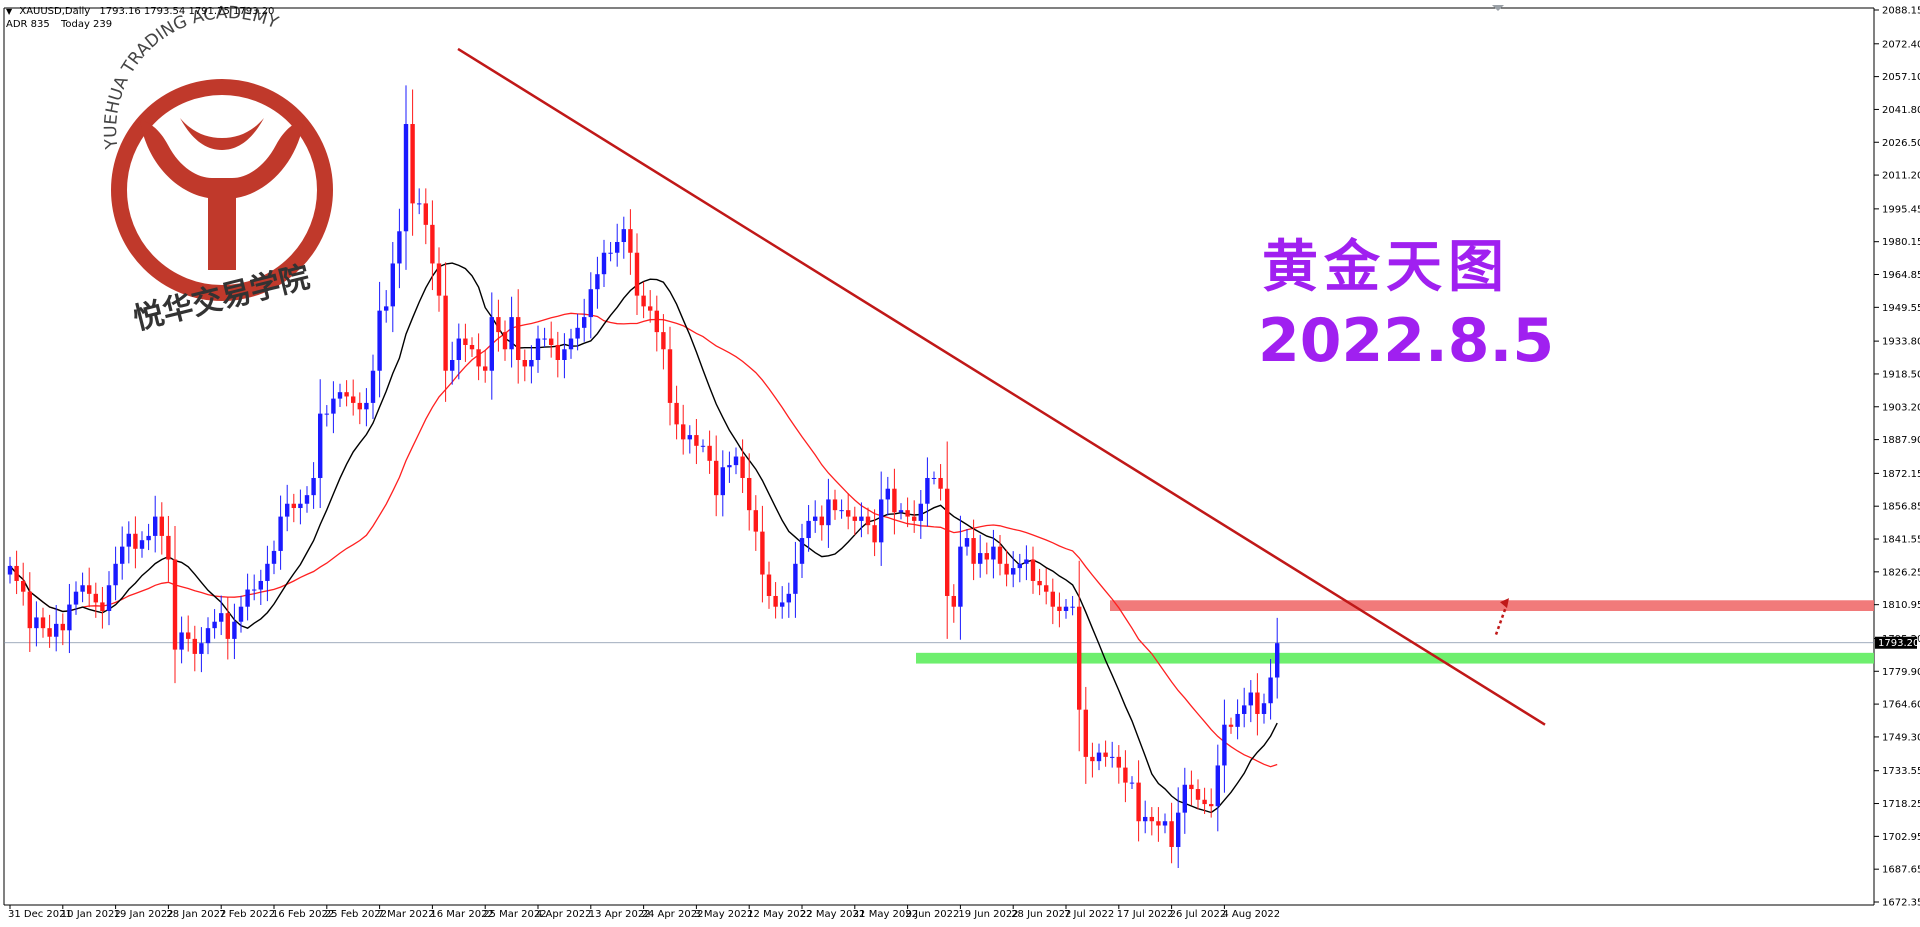  Describe the element at coordinates (1901, 308) in the screenshot. I see `y-tick-label: 1949.55` at that location.